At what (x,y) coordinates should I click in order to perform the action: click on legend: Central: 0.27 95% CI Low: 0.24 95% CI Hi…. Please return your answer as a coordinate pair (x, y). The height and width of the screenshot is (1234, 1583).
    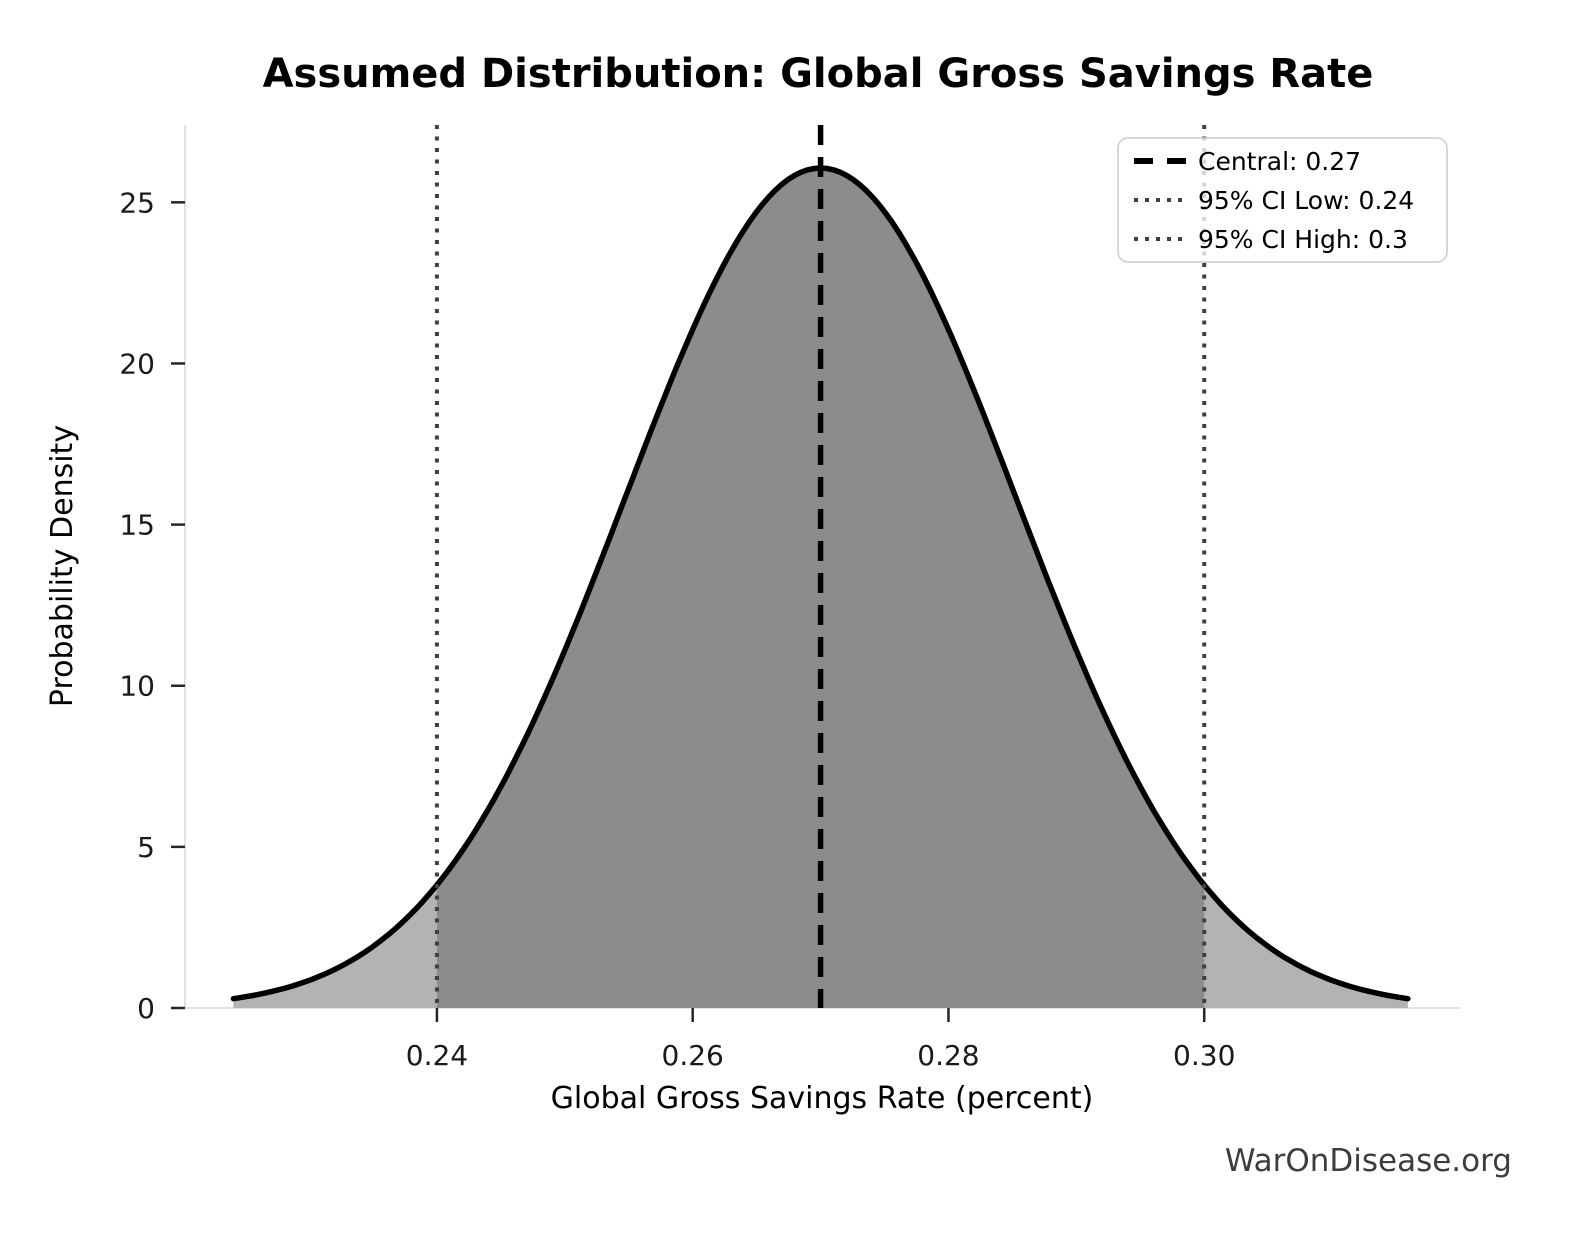
    Looking at the image, I should click on (1282, 200).